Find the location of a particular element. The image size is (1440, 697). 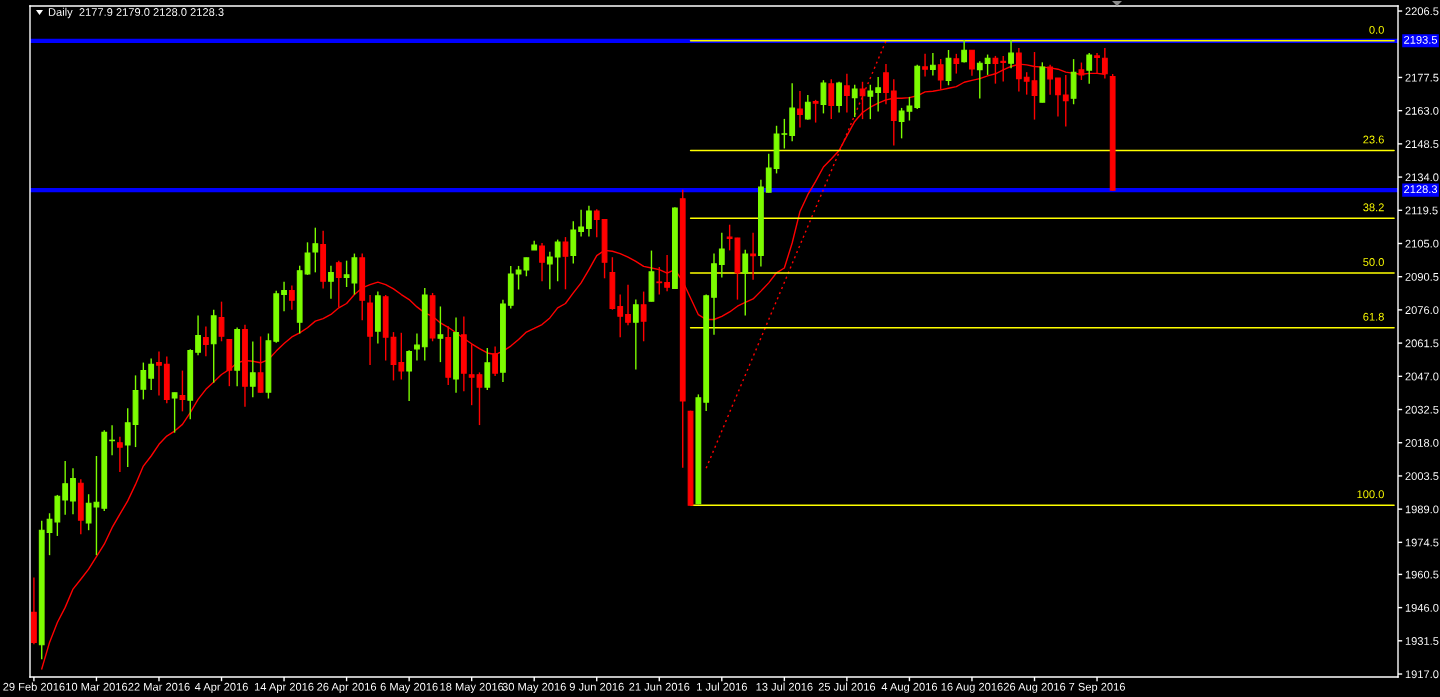

y-tick-label: 2032.5 is located at coordinates (1422, 409).